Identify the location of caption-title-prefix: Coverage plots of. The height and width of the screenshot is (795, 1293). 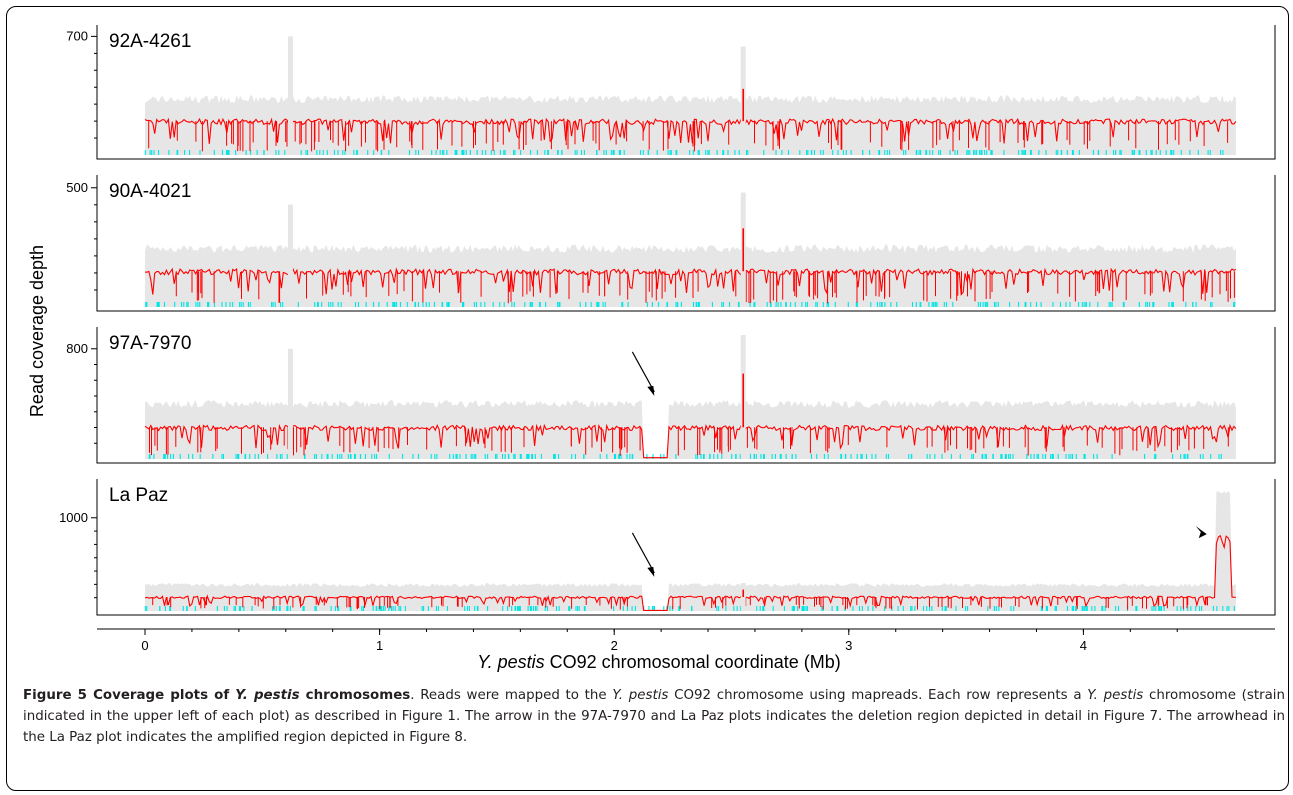
(161, 695).